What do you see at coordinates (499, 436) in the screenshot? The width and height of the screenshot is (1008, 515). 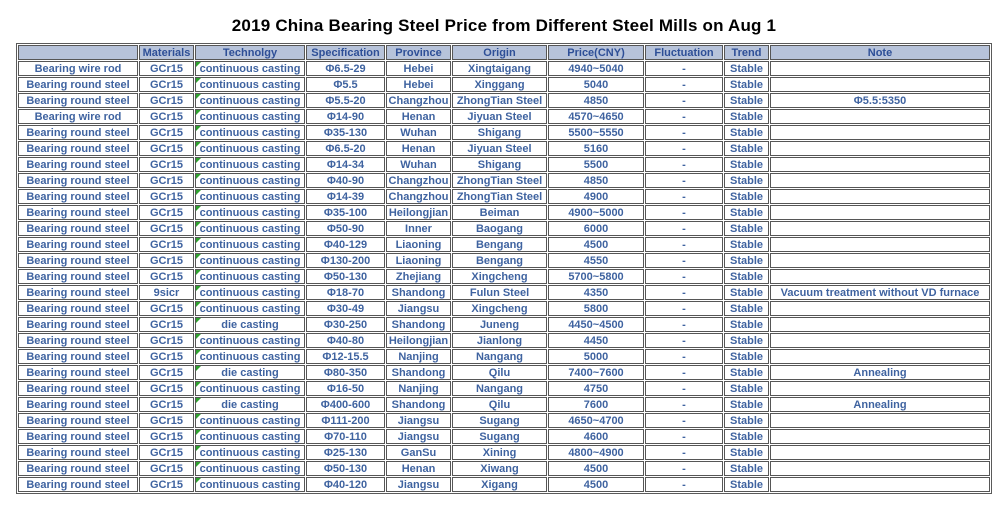 I see `origin-cell: Sugang` at bounding box center [499, 436].